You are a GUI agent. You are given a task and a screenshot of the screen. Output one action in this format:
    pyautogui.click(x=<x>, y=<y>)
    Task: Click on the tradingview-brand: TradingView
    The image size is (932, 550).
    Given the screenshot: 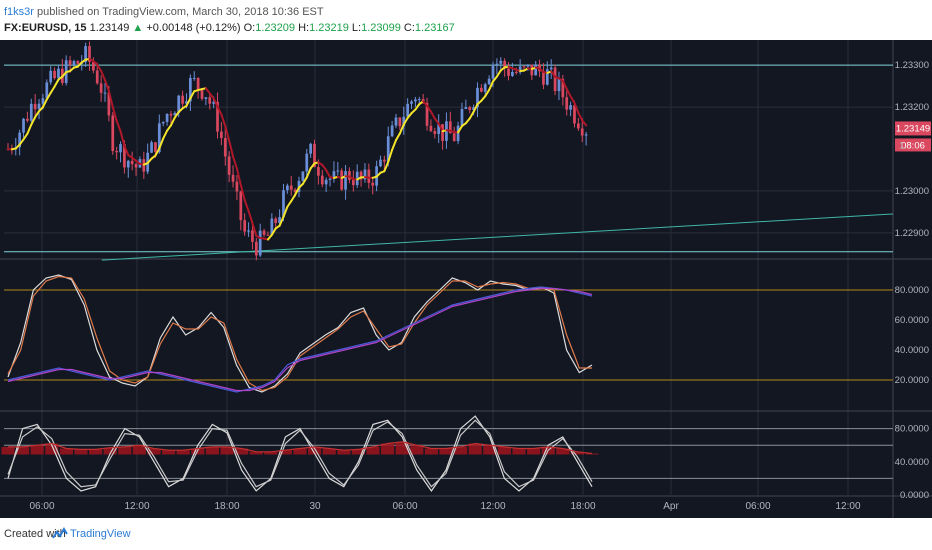 What is the action you would take?
    pyautogui.click(x=100, y=534)
    